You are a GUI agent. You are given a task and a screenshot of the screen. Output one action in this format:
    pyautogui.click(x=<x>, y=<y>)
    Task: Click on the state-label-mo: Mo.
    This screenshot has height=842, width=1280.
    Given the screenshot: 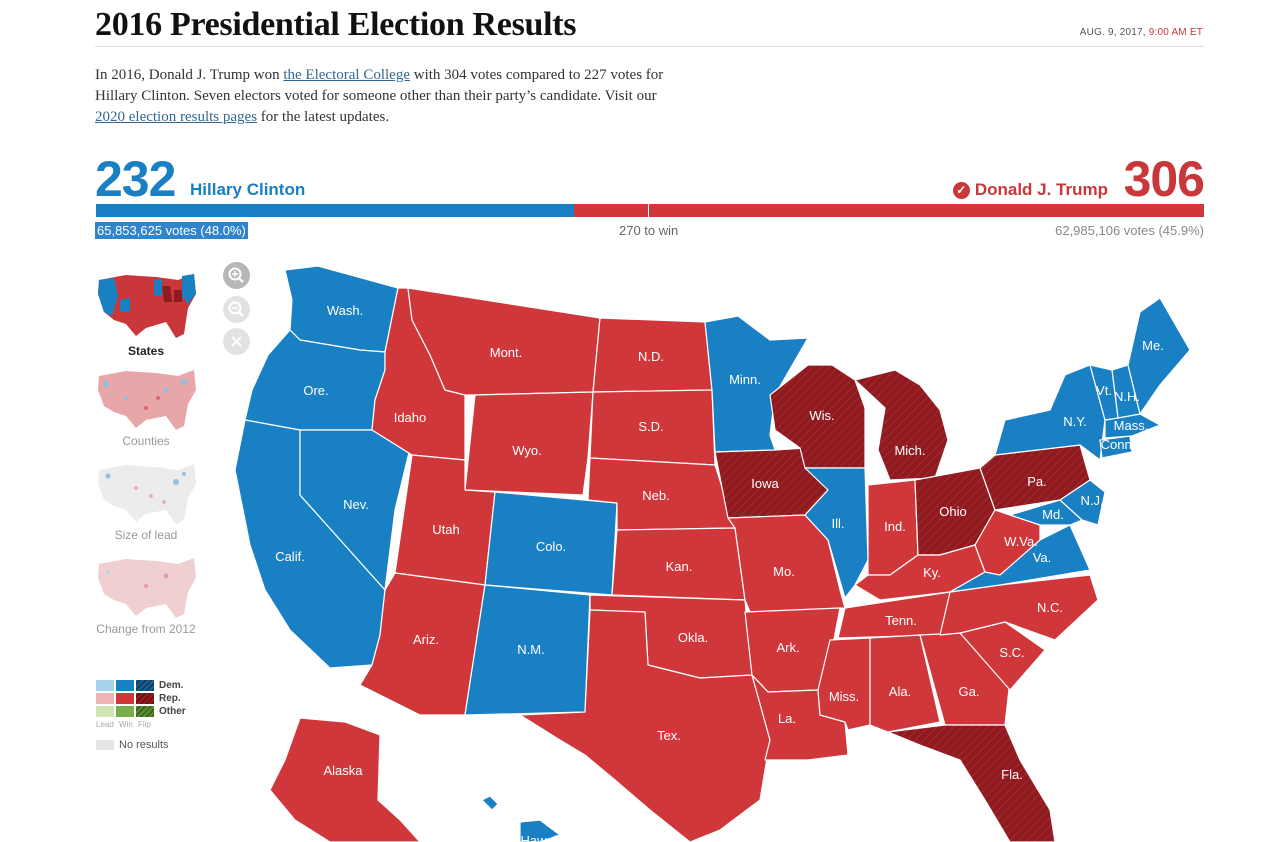 What is the action you would take?
    pyautogui.click(x=784, y=571)
    